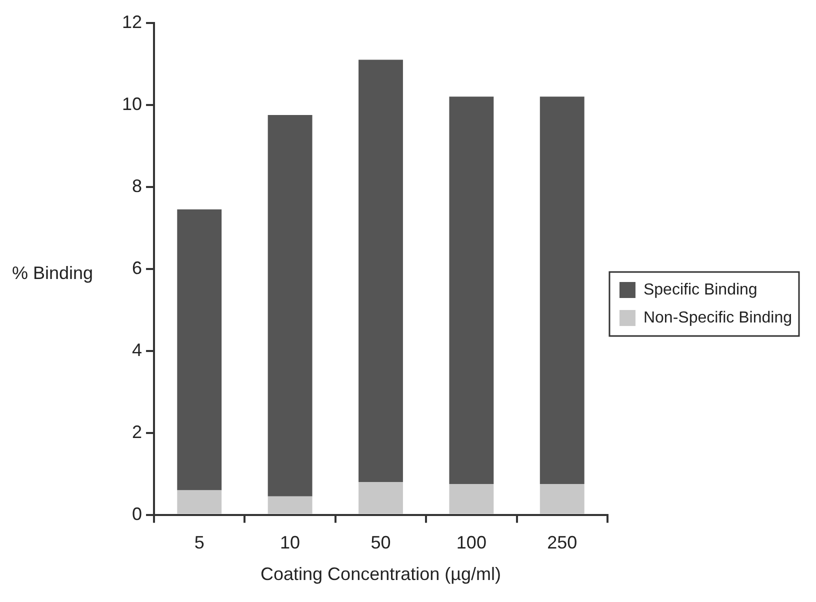 The image size is (816, 602). Describe the element at coordinates (700, 289) in the screenshot. I see `legend-label: Specific Binding` at that location.